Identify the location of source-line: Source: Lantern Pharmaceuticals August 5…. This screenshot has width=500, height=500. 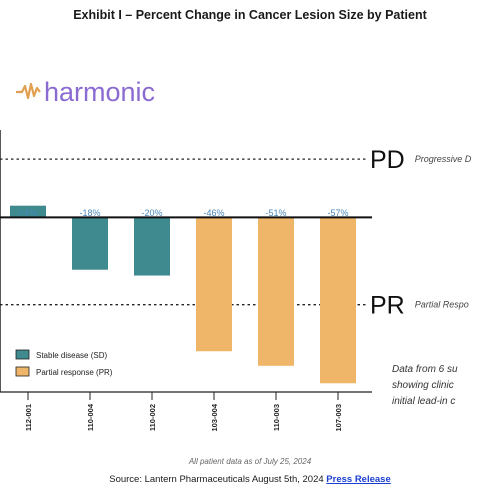
(250, 479).